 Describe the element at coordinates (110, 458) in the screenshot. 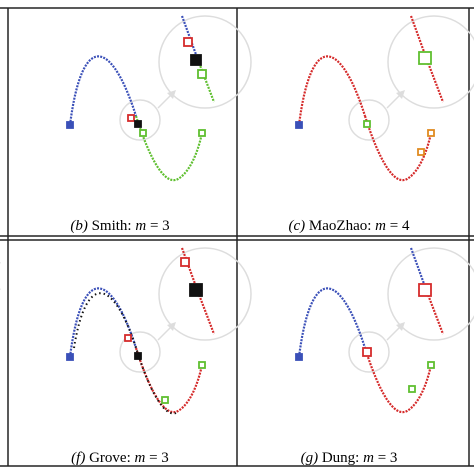

I see `caption-method: Grove:` at that location.